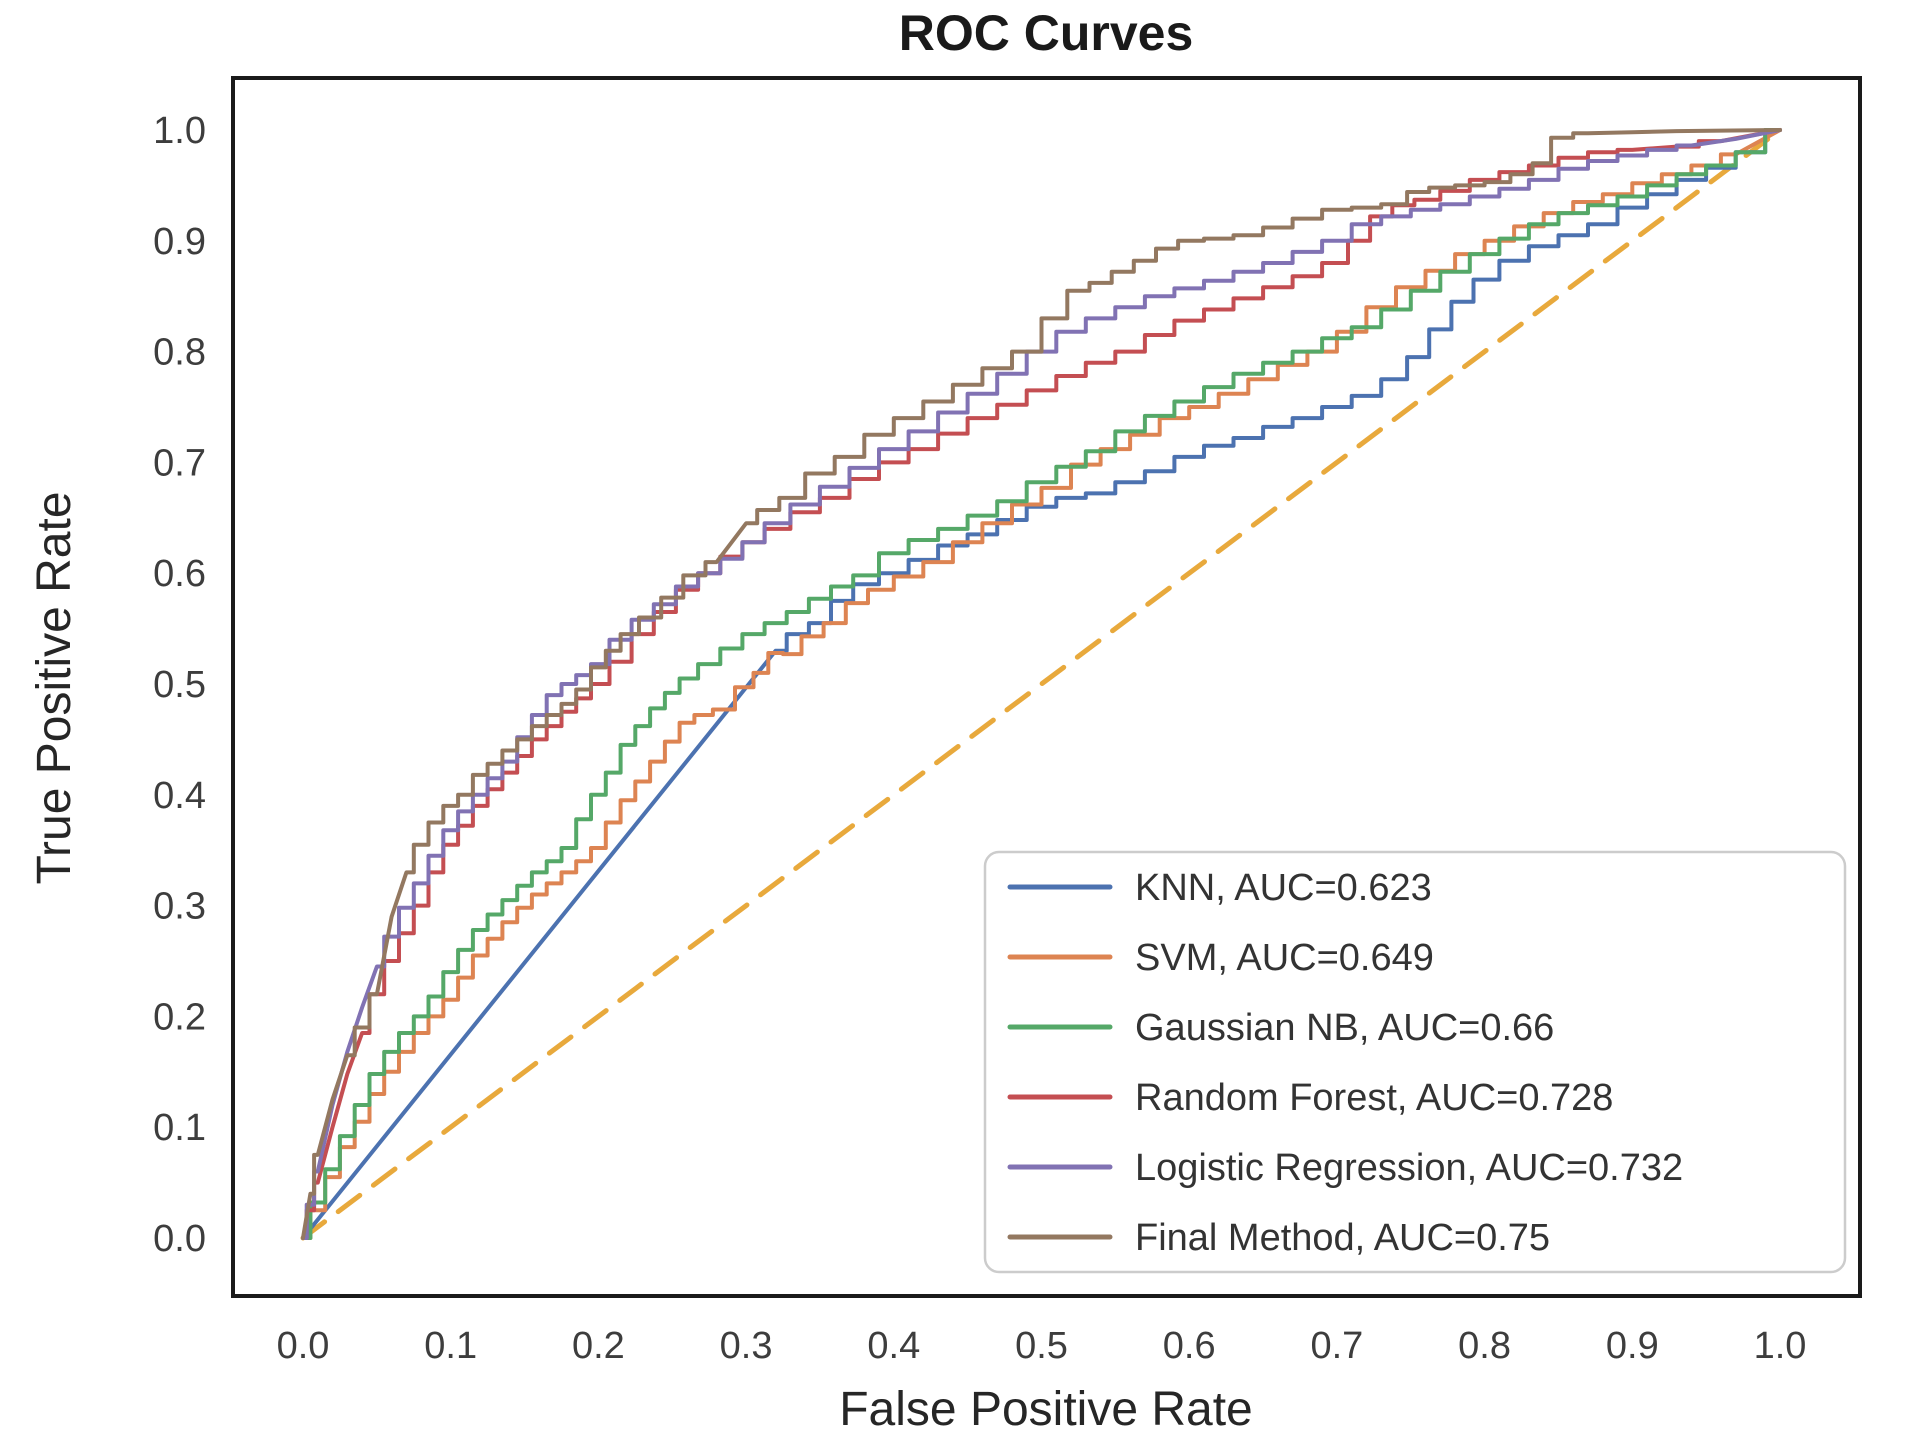  What do you see at coordinates (1046, 1409) in the screenshot?
I see `x-axis-label: False Positive Rate` at bounding box center [1046, 1409].